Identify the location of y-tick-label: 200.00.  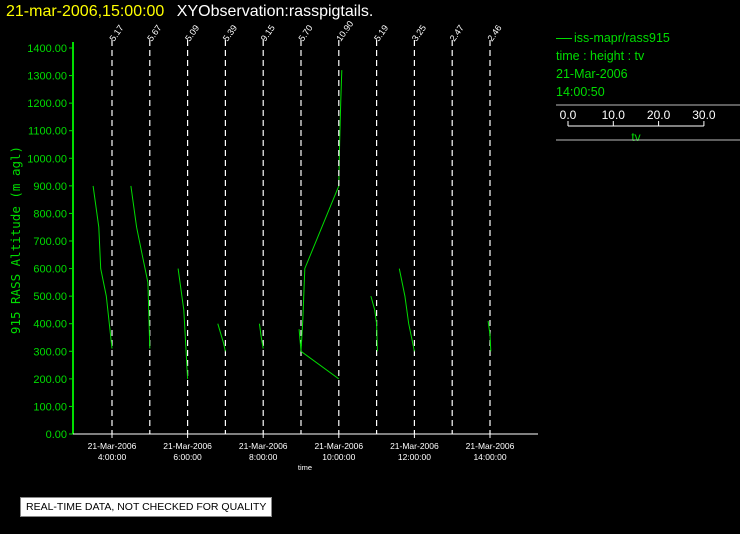
(50, 380).